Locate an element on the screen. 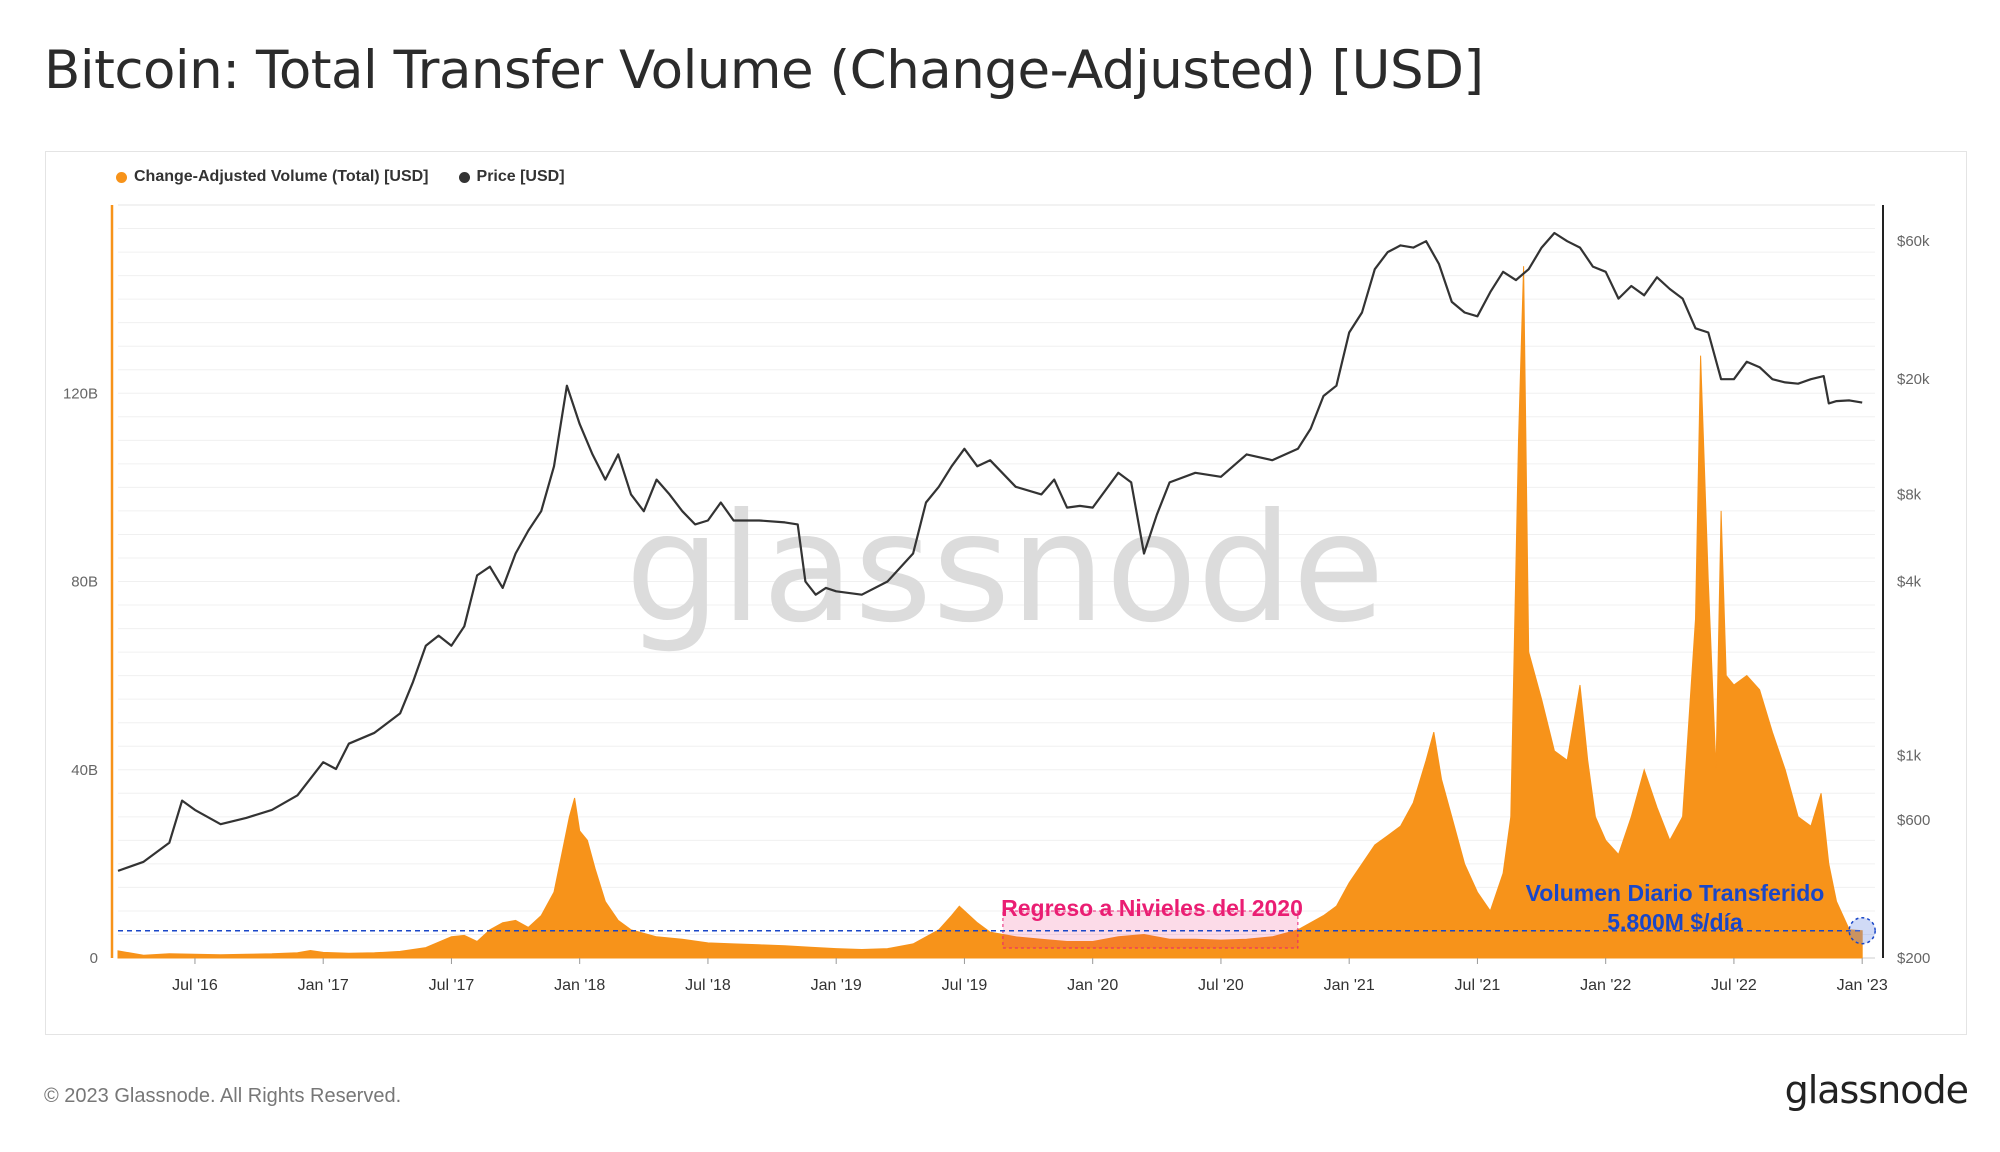  legend-item-price: Price [USD] is located at coordinates (511, 177).